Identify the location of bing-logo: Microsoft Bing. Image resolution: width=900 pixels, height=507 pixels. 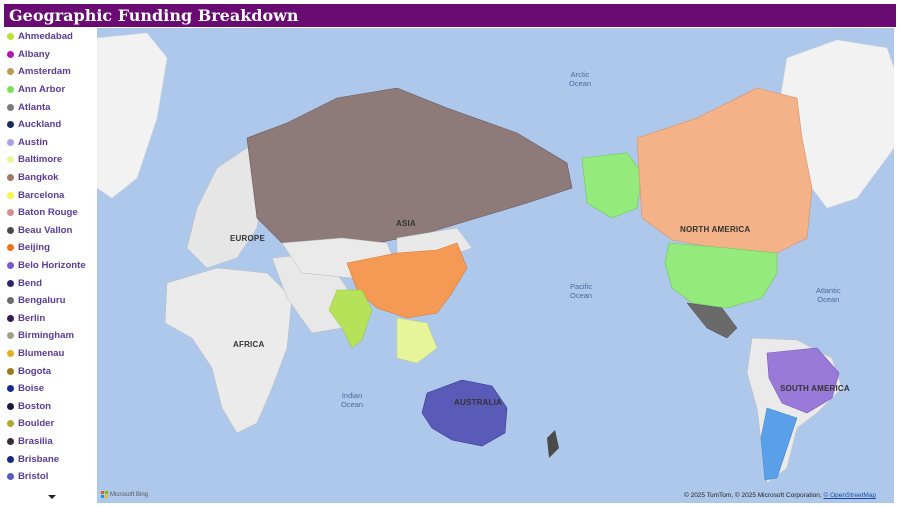
(124, 494).